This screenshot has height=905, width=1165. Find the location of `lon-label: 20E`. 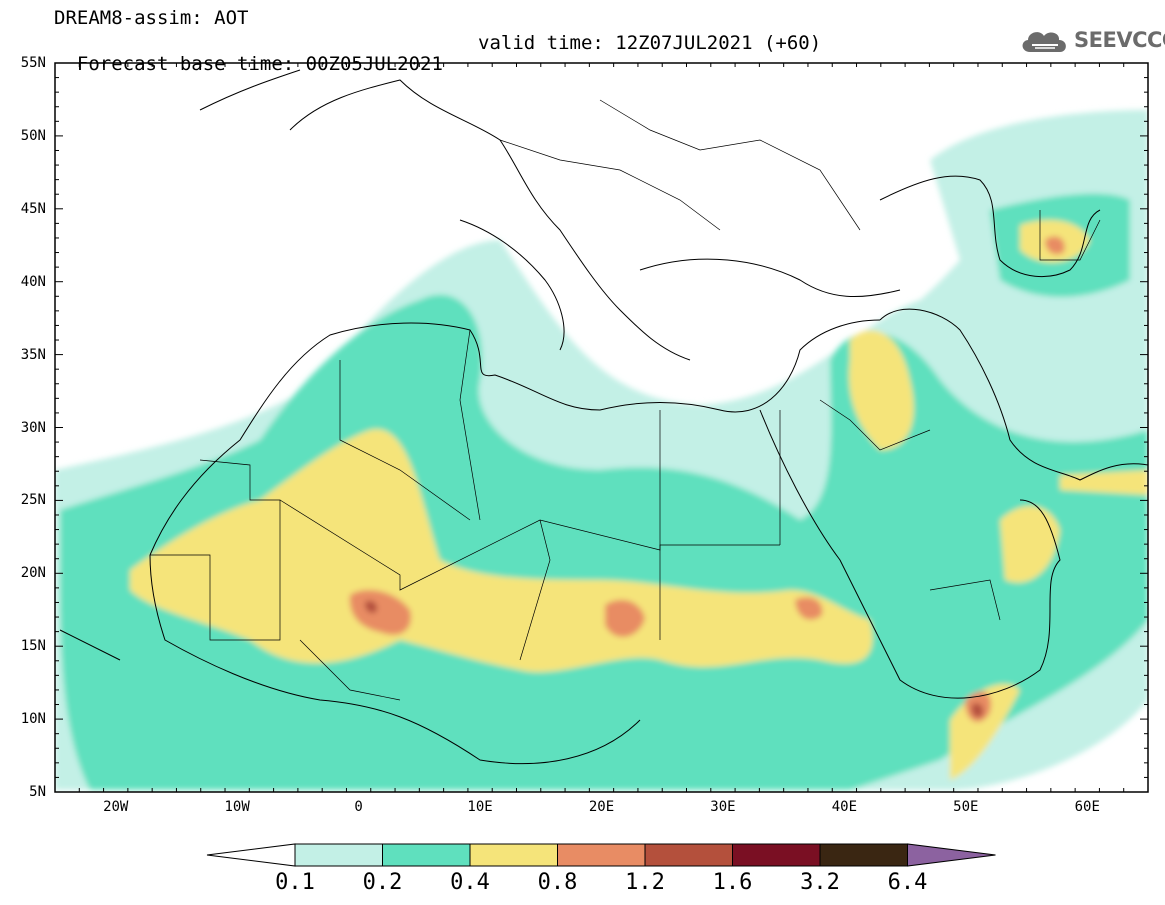

lon-label: 20E is located at coordinates (601, 807).